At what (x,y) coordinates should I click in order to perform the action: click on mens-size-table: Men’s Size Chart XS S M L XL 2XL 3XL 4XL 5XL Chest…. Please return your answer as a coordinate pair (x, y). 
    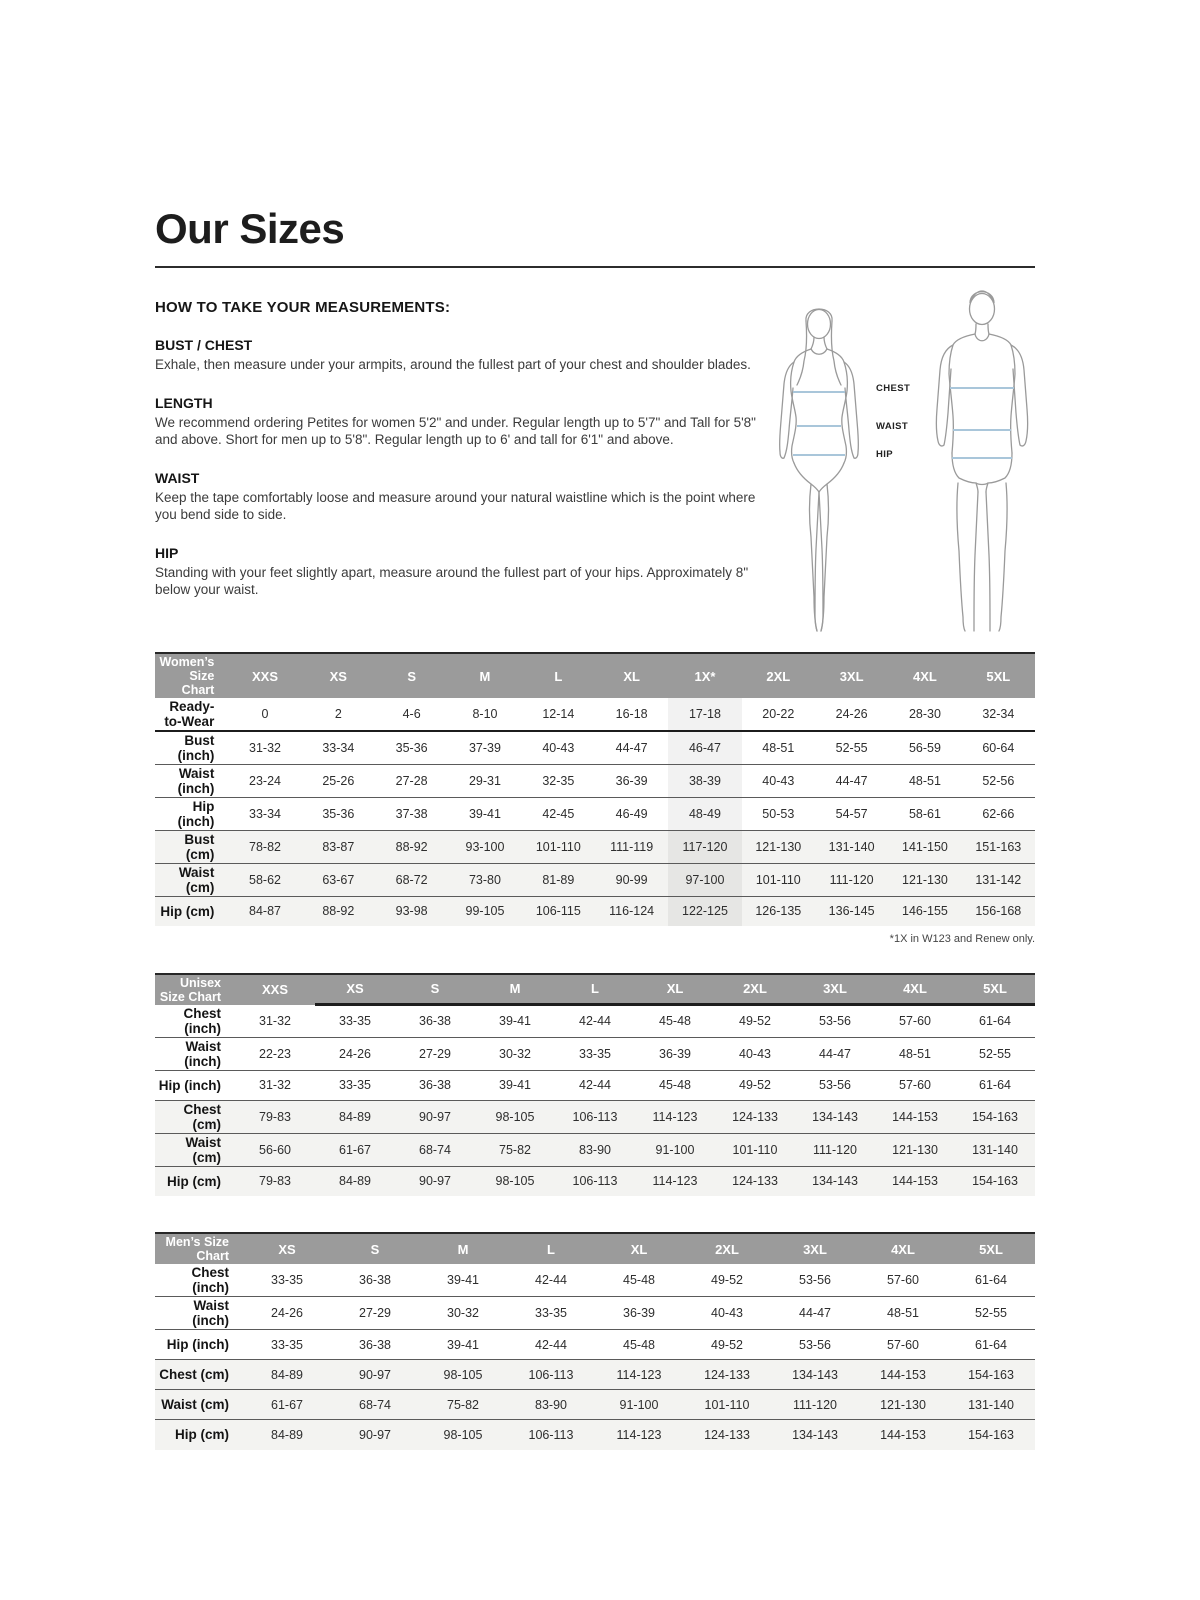
    Looking at the image, I should click on (595, 1341).